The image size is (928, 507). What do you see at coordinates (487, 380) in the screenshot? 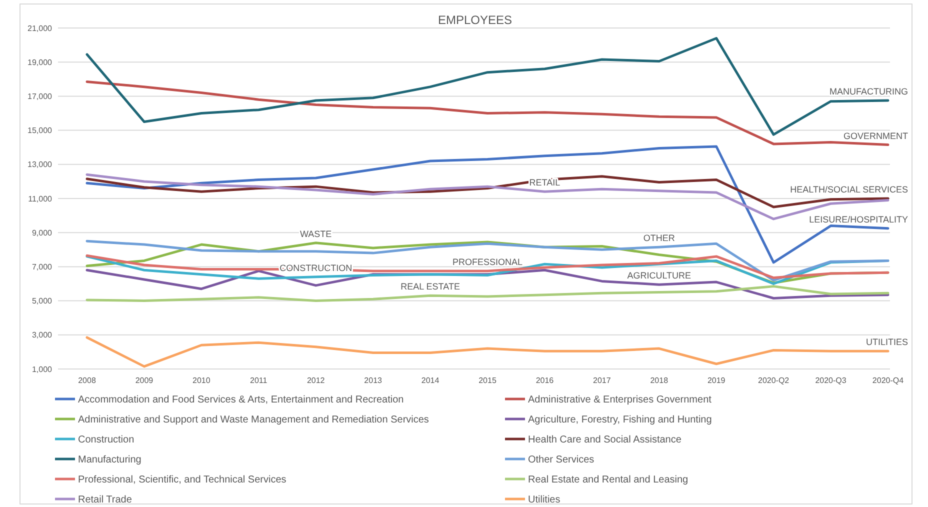
I see `x-tick-label: 2015` at bounding box center [487, 380].